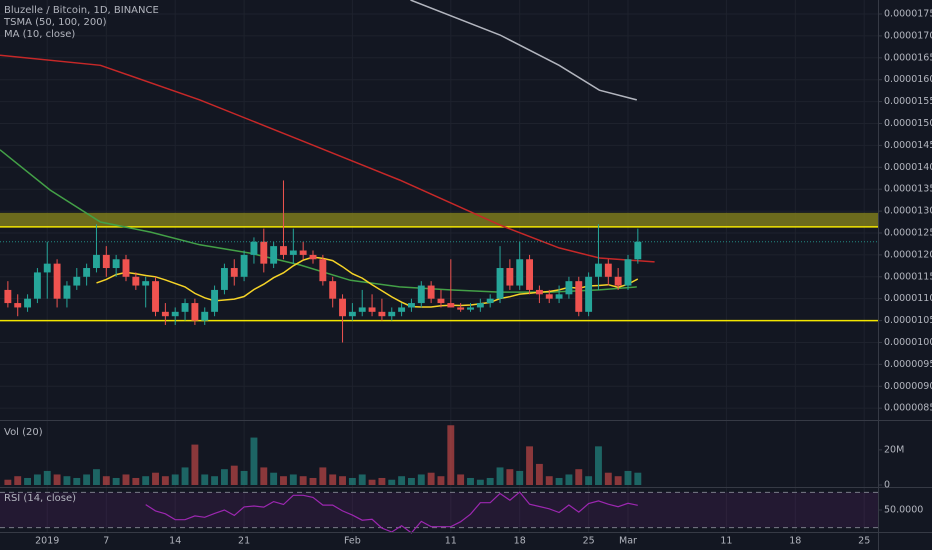 This screenshot has height=550, width=932. What do you see at coordinates (894, 449) in the screenshot?
I see `y-tick-label: 20M` at bounding box center [894, 449].